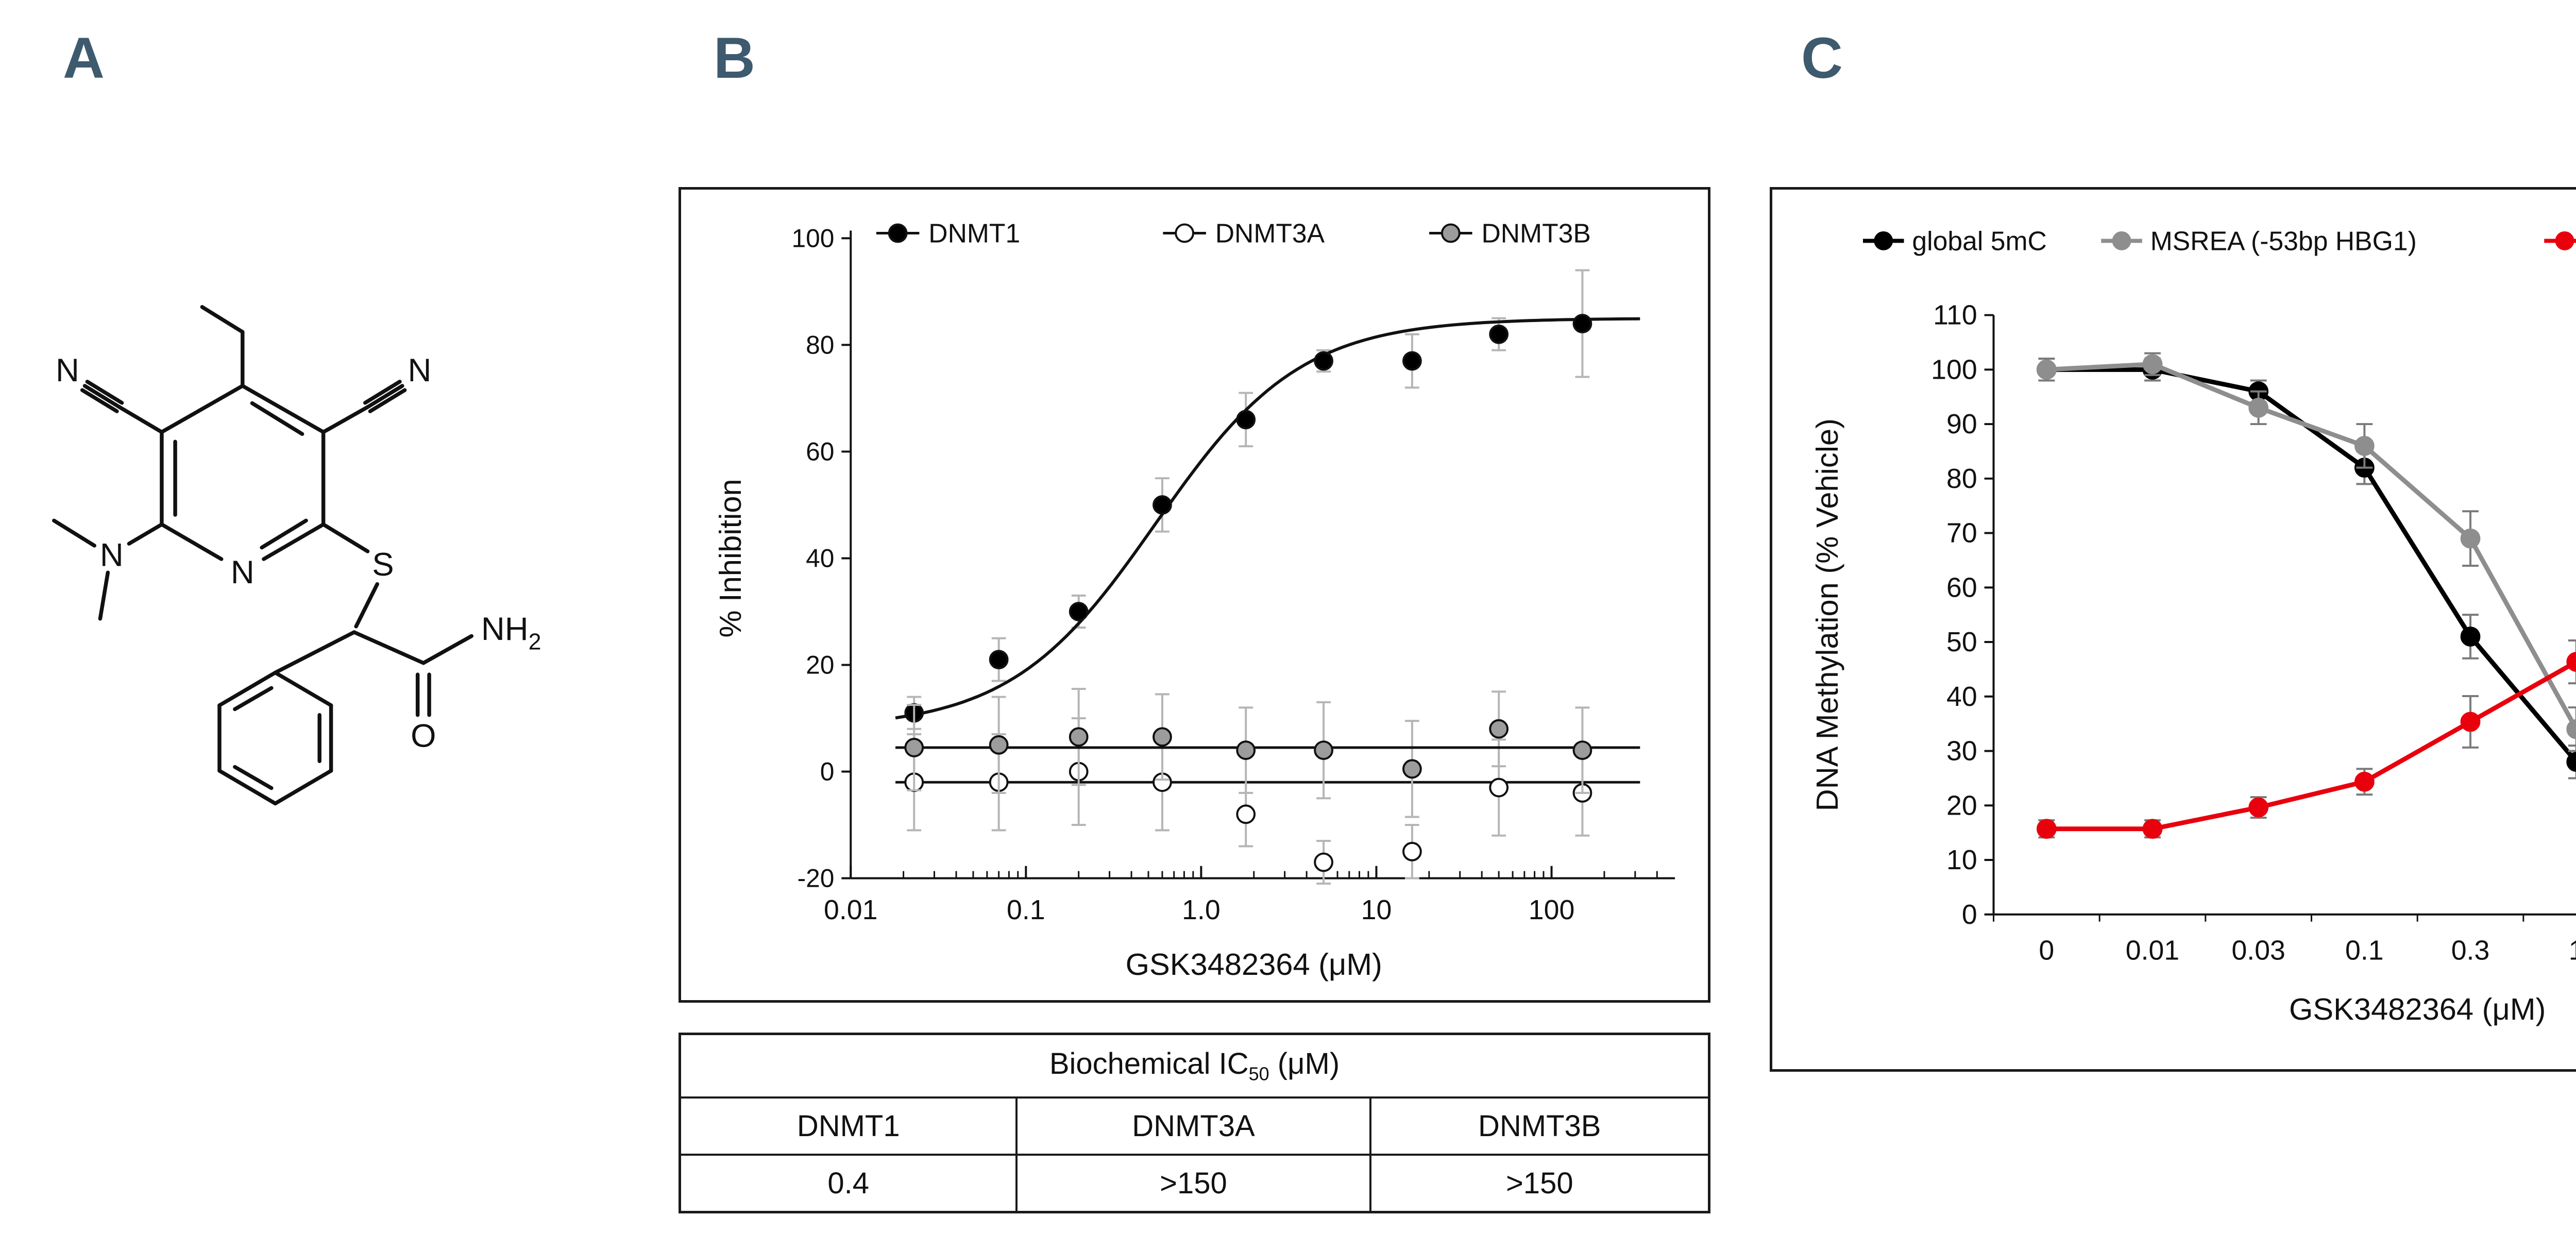 The width and height of the screenshot is (2576, 1233). Describe the element at coordinates (1961, 642) in the screenshot. I see `c-left-tick-label: 50` at that location.